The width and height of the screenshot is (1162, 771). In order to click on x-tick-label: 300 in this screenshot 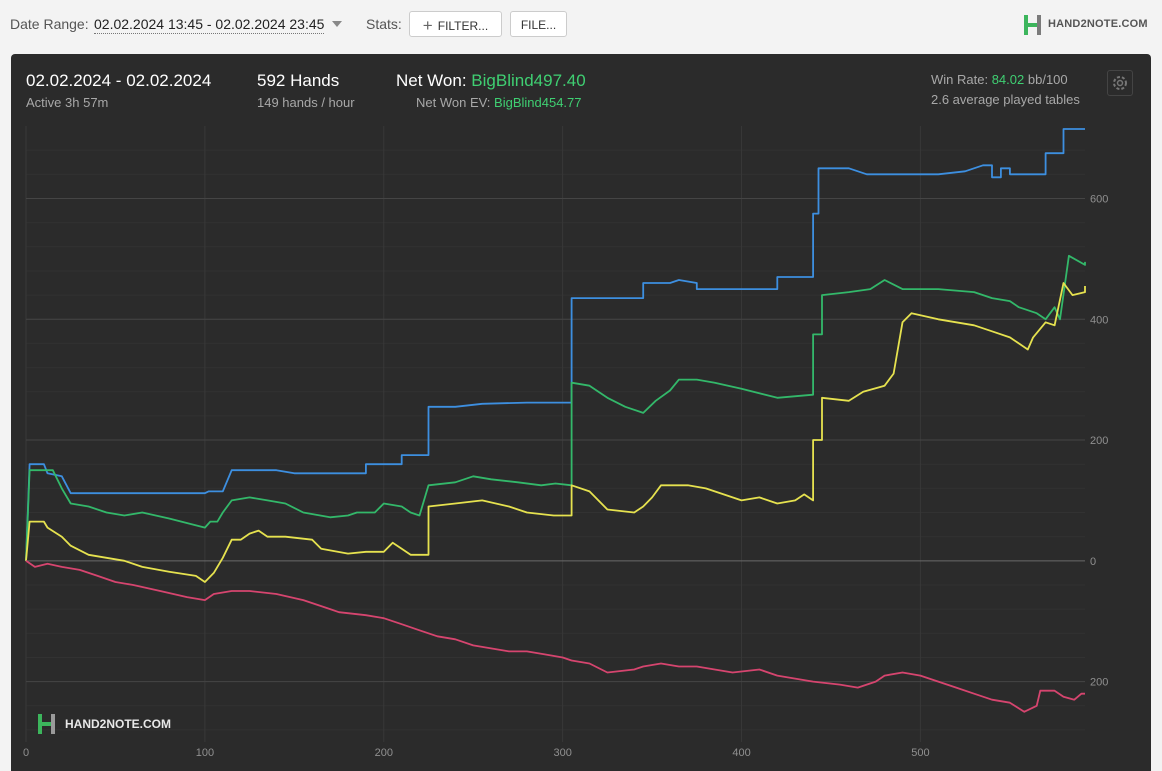, I will do `click(562, 753)`.